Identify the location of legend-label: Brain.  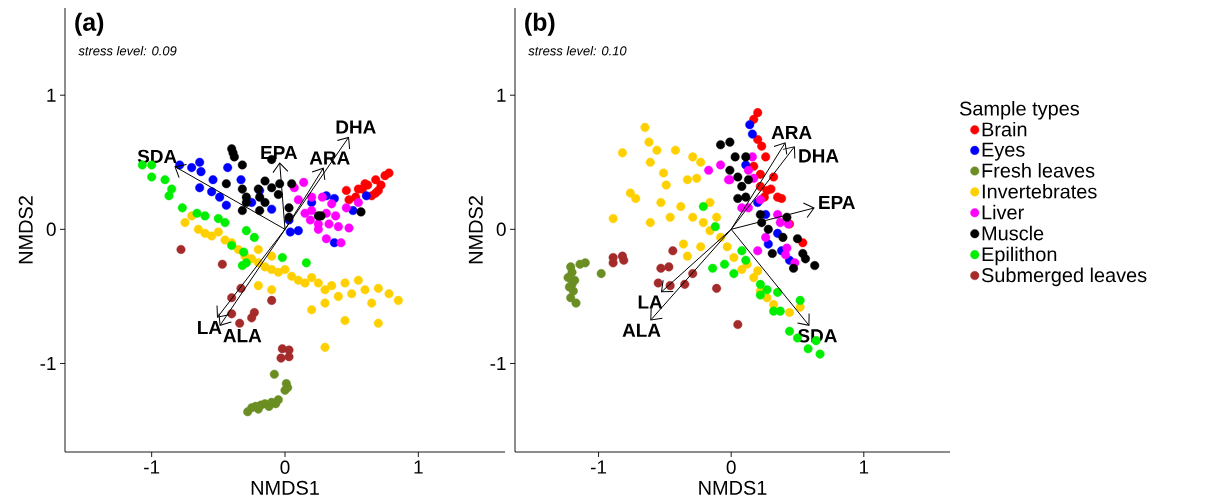
(1004, 129).